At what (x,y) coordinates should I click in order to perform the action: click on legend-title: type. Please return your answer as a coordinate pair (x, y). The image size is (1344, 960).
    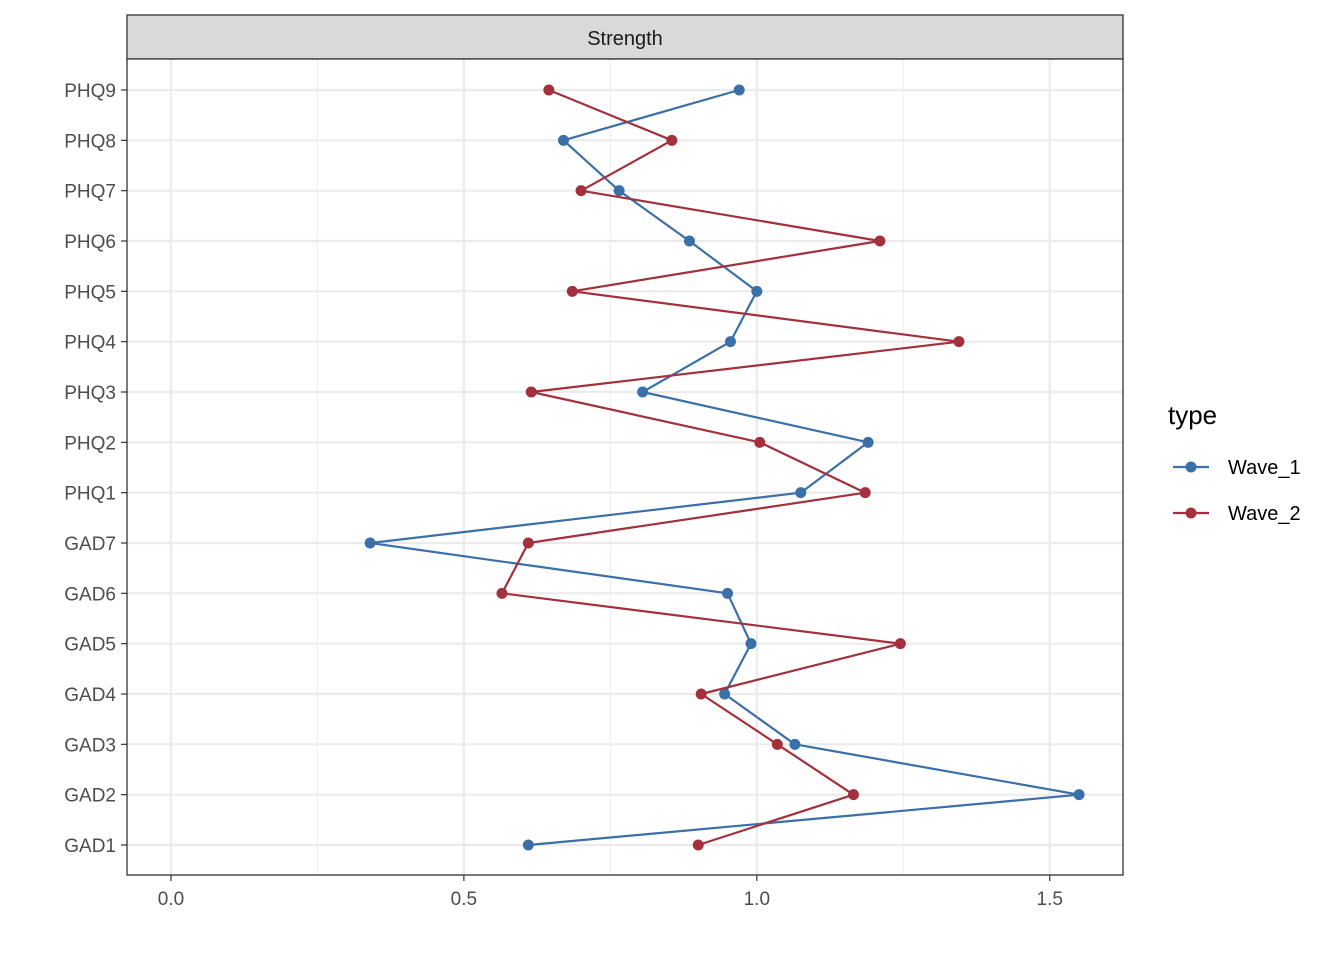
    Looking at the image, I should click on (1192, 415).